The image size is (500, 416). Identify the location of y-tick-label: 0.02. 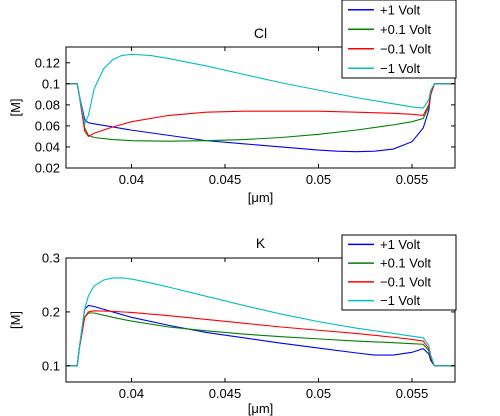
(47, 168).